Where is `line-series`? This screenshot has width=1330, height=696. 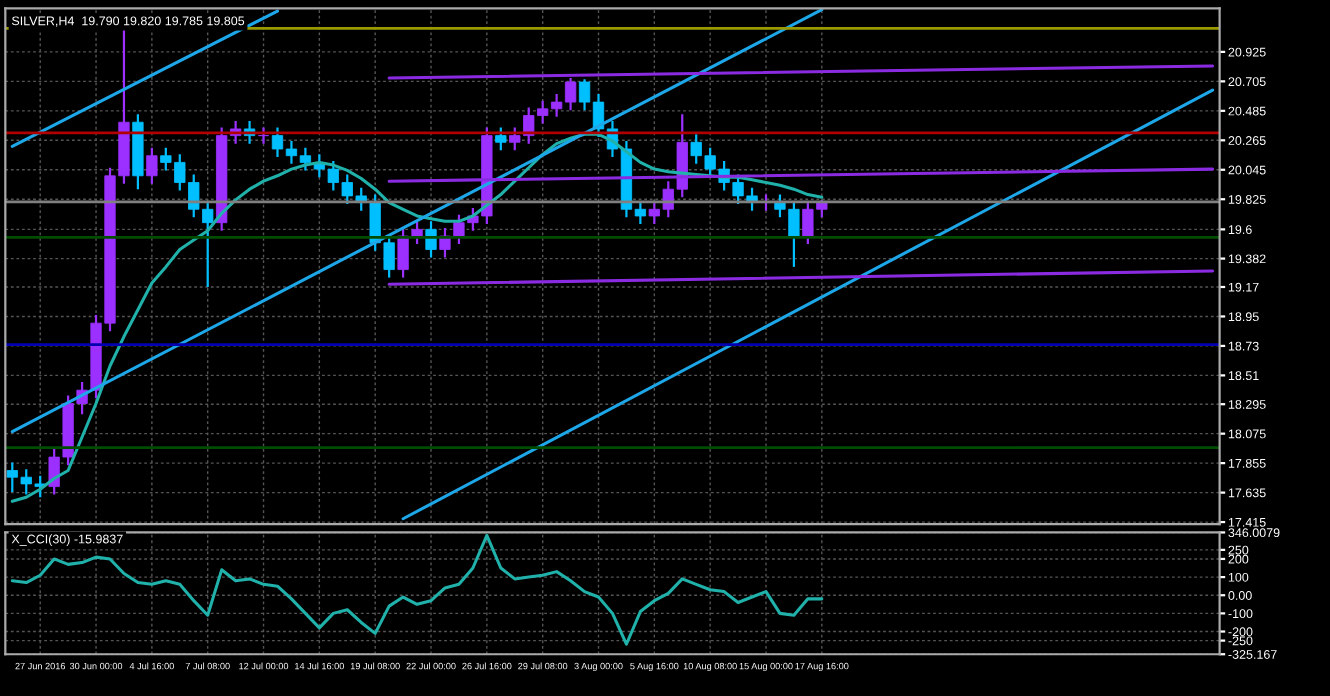
line-series is located at coordinates (417, 589).